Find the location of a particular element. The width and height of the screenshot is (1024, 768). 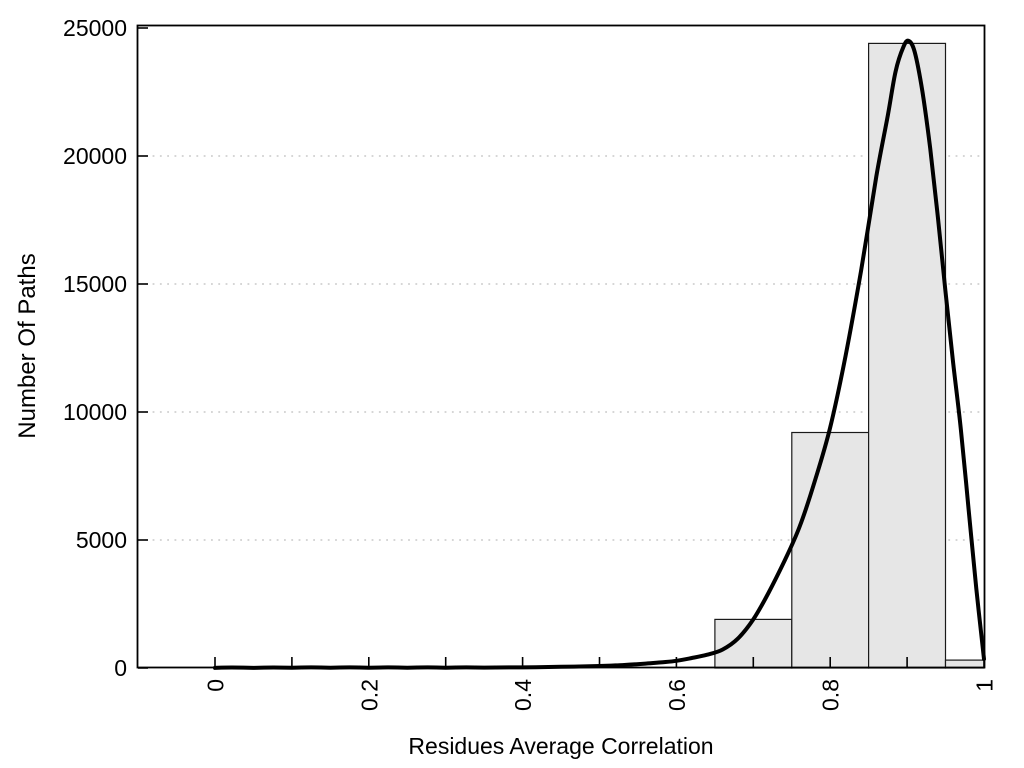

y-tick-label: 25000 is located at coordinates (95, 28).